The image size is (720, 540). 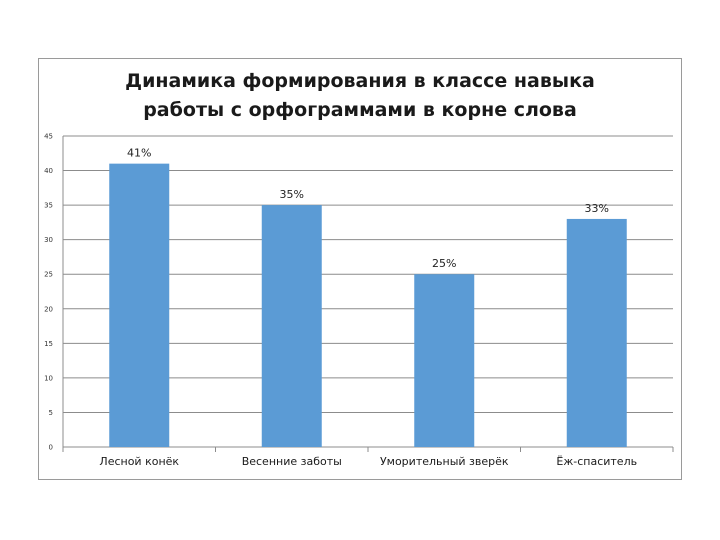 I want to click on data-label: 33%, so click(x=597, y=208).